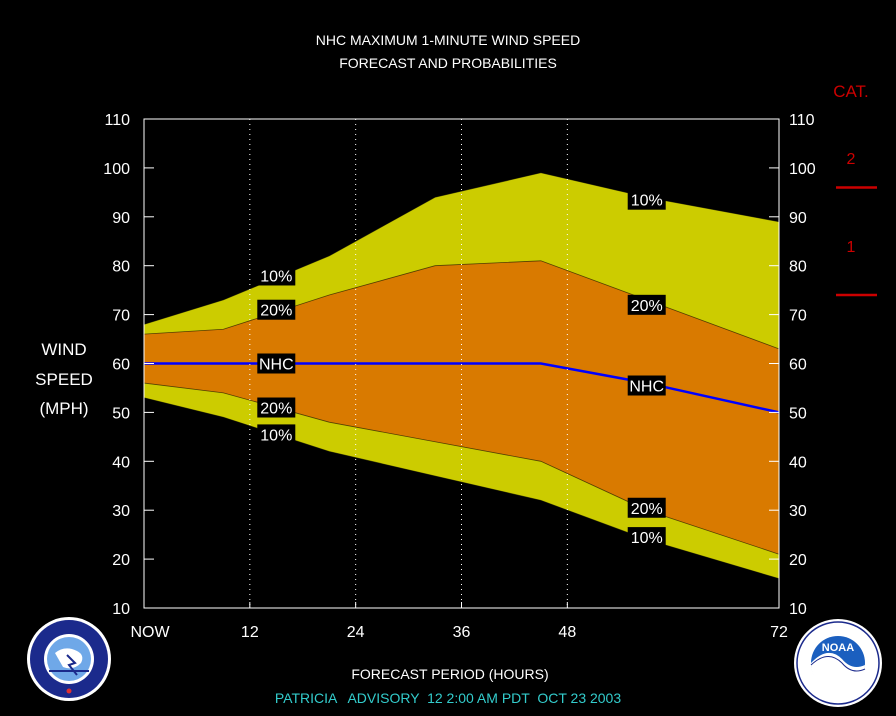 The width and height of the screenshot is (896, 716). Describe the element at coordinates (116, 169) in the screenshot. I see `y-tick-label-left: 100` at that location.